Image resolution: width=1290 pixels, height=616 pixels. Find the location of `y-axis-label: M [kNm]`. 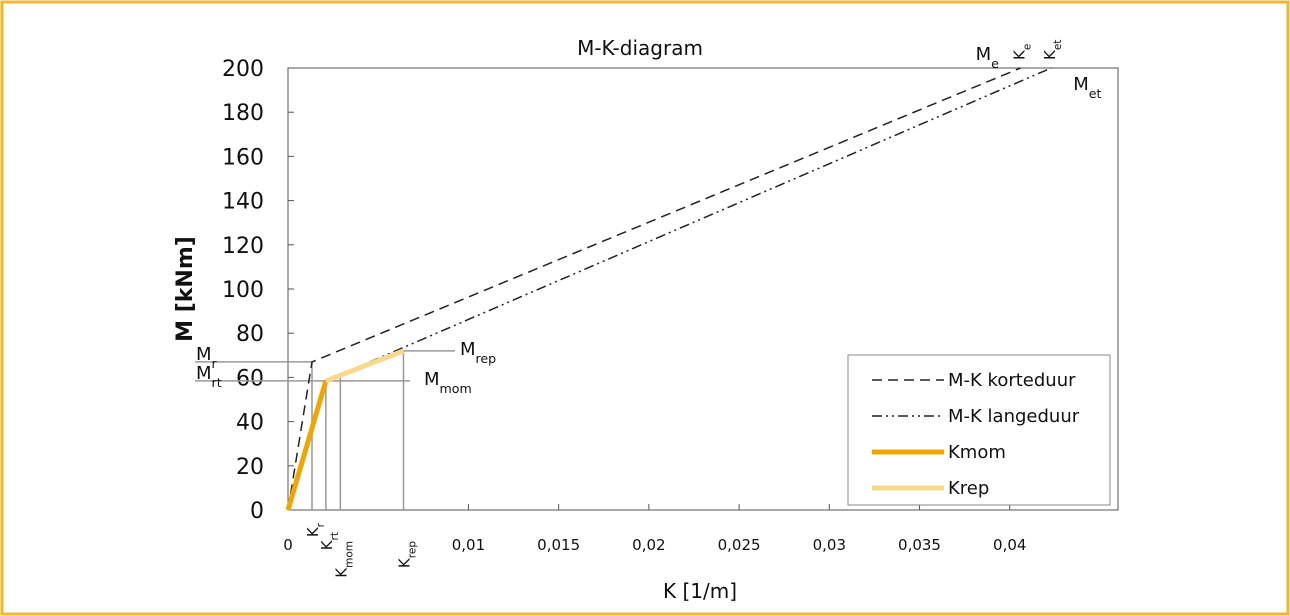

y-axis-label: M [kNm] is located at coordinates (185, 289).